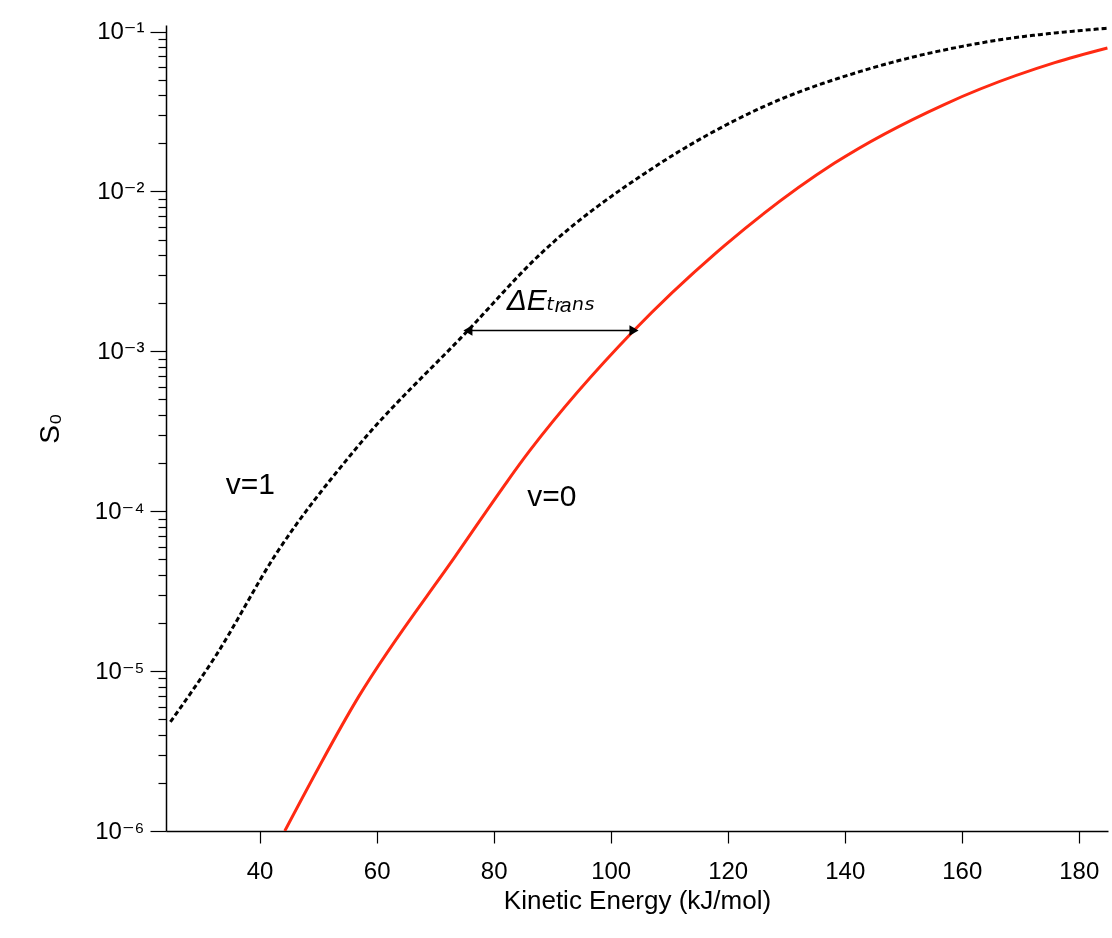  What do you see at coordinates (121, 31) in the screenshot?
I see `y-tick-label: 10⁻¹` at bounding box center [121, 31].